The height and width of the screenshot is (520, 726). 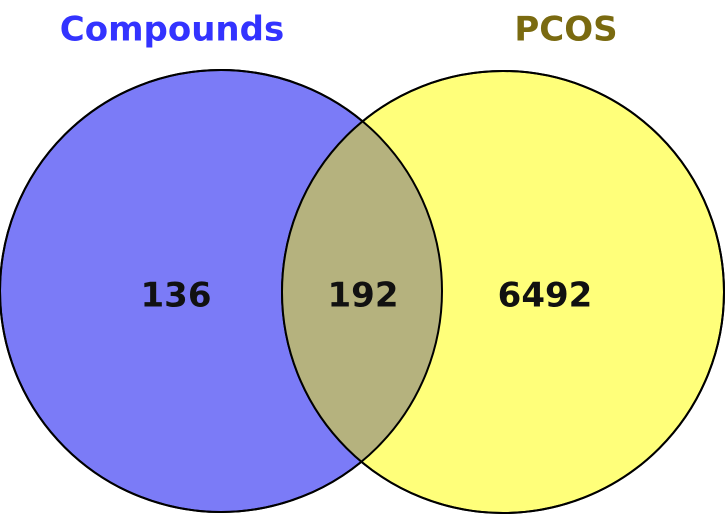 What do you see at coordinates (565, 30) in the screenshot?
I see `set-title-pcos: PCOS` at bounding box center [565, 30].